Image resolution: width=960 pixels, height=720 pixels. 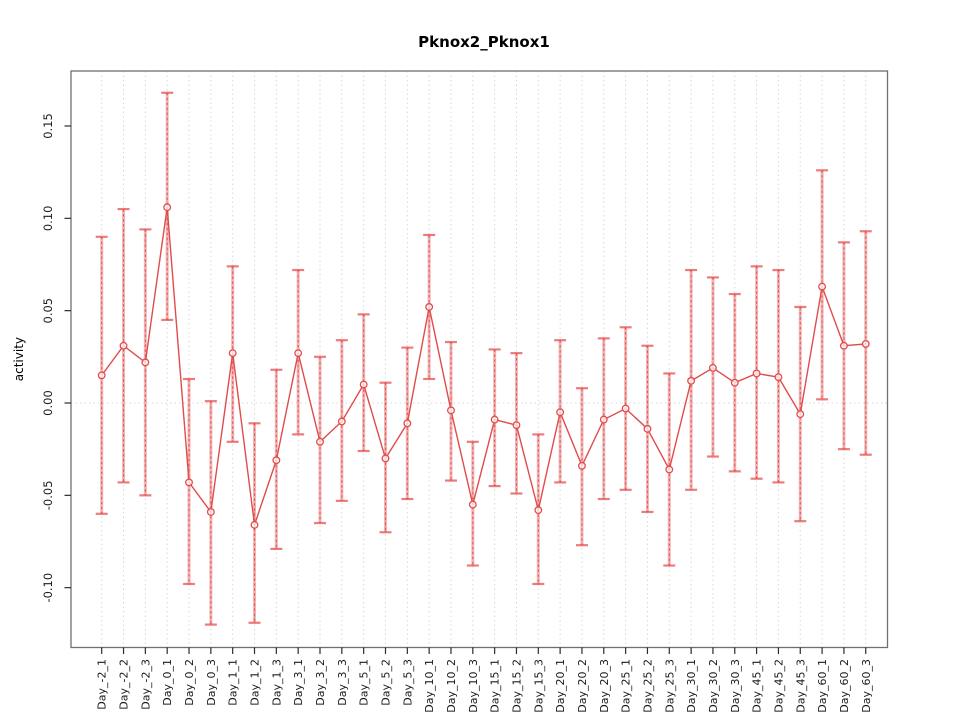 What do you see at coordinates (167, 682) in the screenshot?
I see `x-tick-label: Day_0_1` at bounding box center [167, 682].